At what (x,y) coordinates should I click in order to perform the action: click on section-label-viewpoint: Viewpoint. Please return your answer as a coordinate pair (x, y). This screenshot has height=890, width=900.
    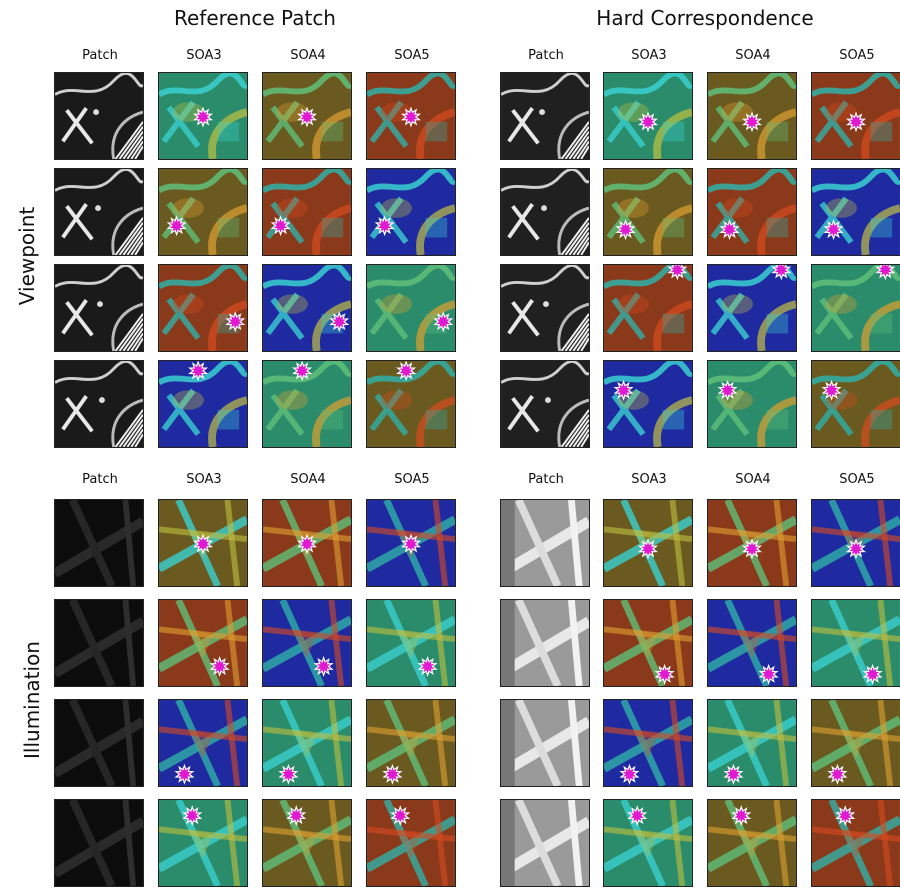
    Looking at the image, I should click on (27, 256).